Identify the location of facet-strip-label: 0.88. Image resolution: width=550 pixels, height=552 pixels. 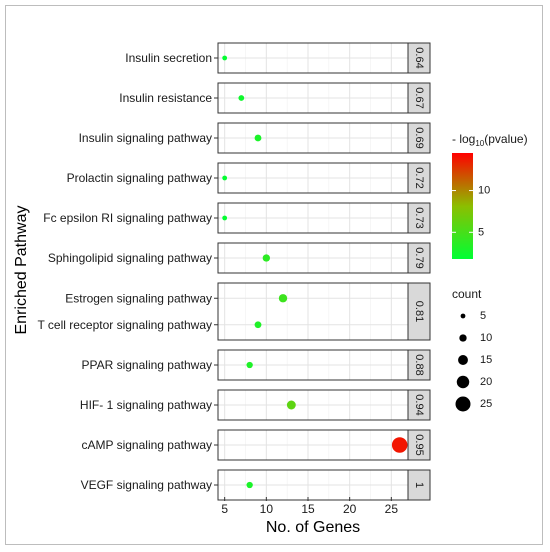
(419, 364).